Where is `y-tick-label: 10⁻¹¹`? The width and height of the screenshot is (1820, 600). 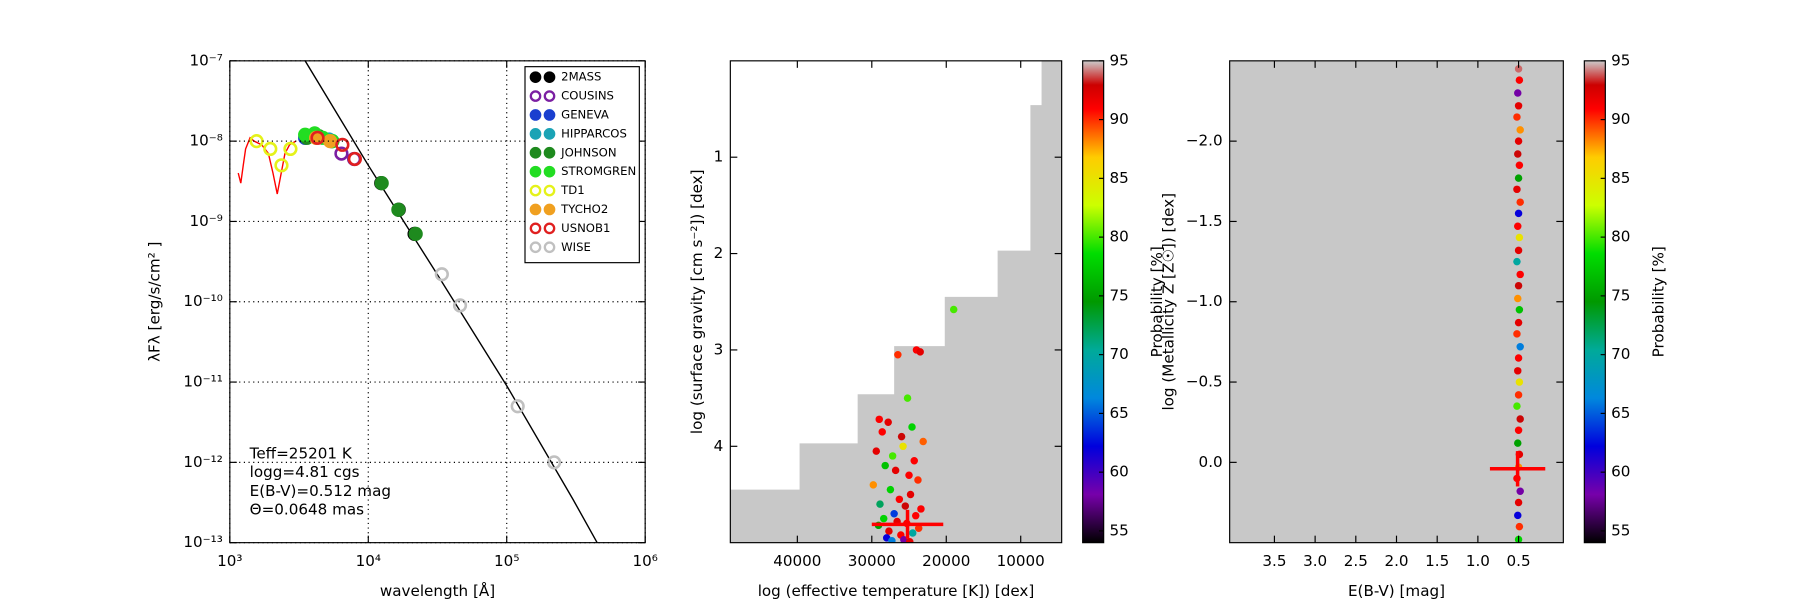 y-tick-label: 10⁻¹¹ is located at coordinates (202, 382).